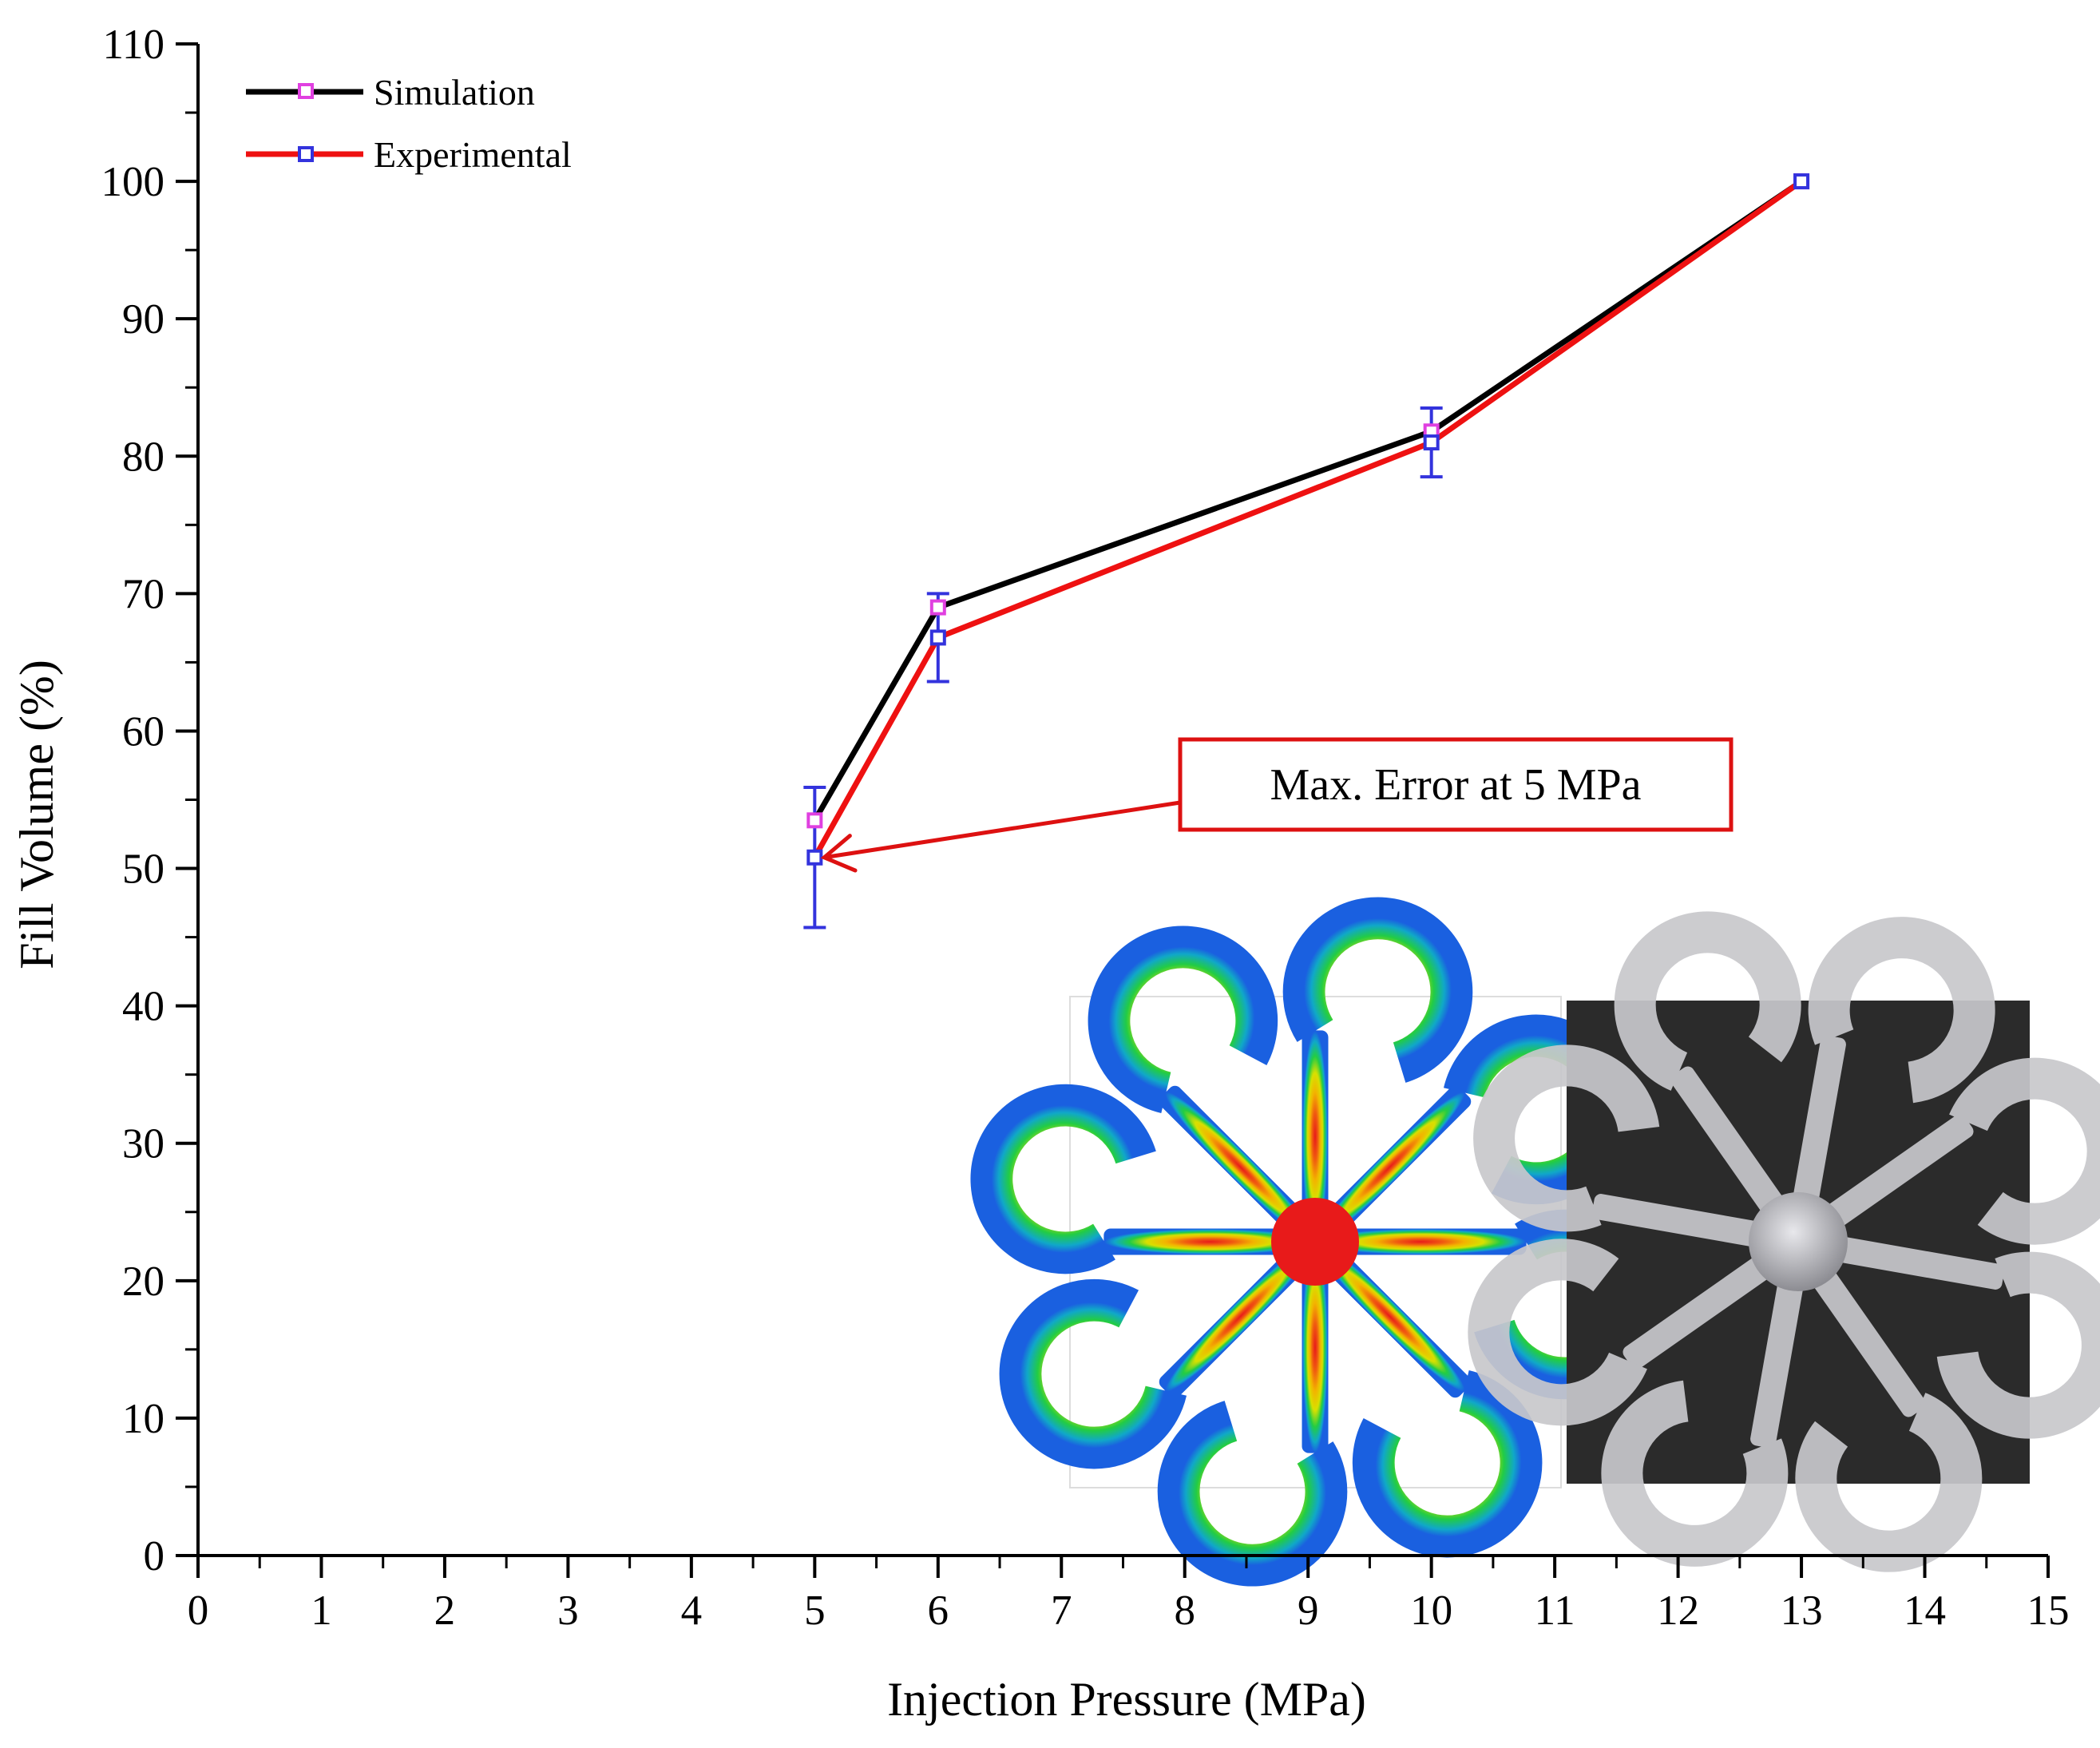 The image size is (2100, 1748). I want to click on x-tick-label: 5, so click(815, 1611).